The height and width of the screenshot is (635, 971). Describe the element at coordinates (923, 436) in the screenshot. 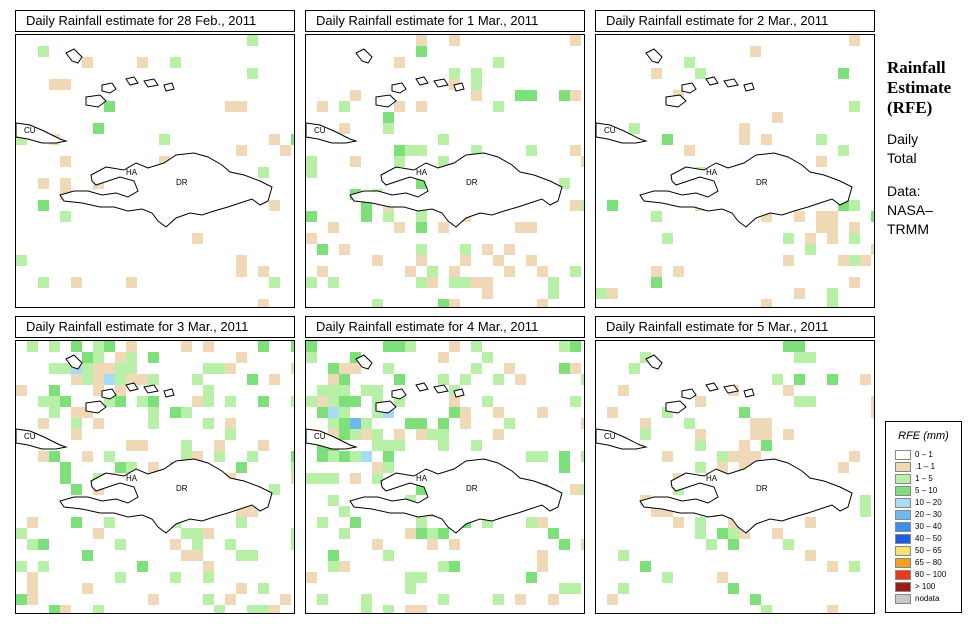

I see `legend-title: RFE (mm)` at that location.